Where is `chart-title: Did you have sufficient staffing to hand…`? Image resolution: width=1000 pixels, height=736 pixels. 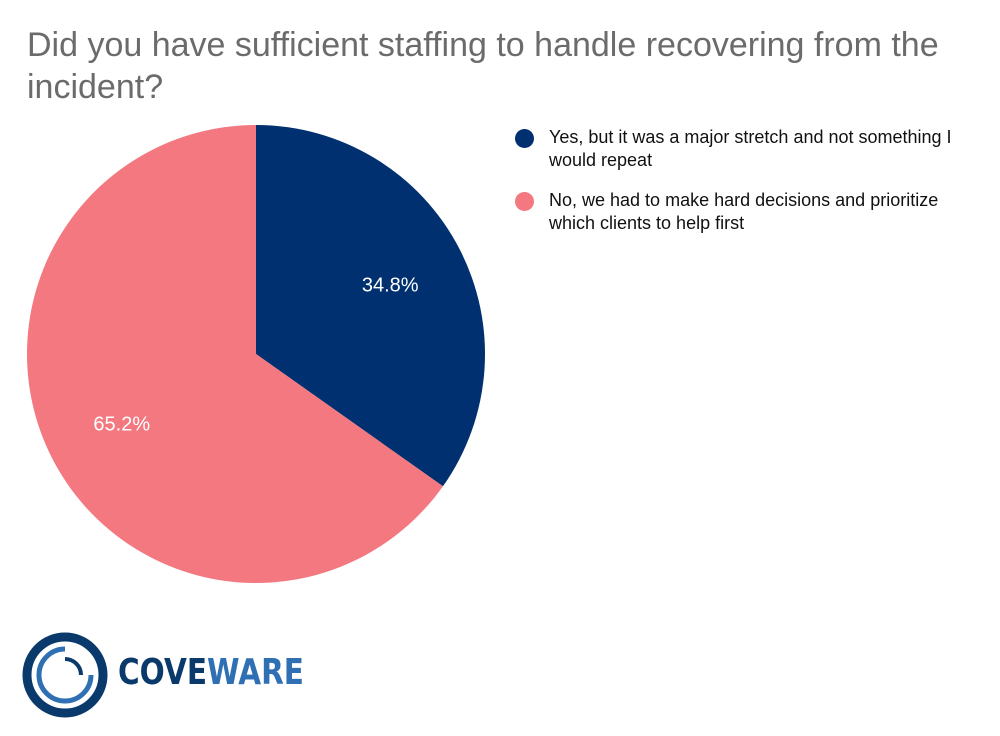 chart-title: Did you have sufficient staffing to hand… is located at coordinates (483, 66).